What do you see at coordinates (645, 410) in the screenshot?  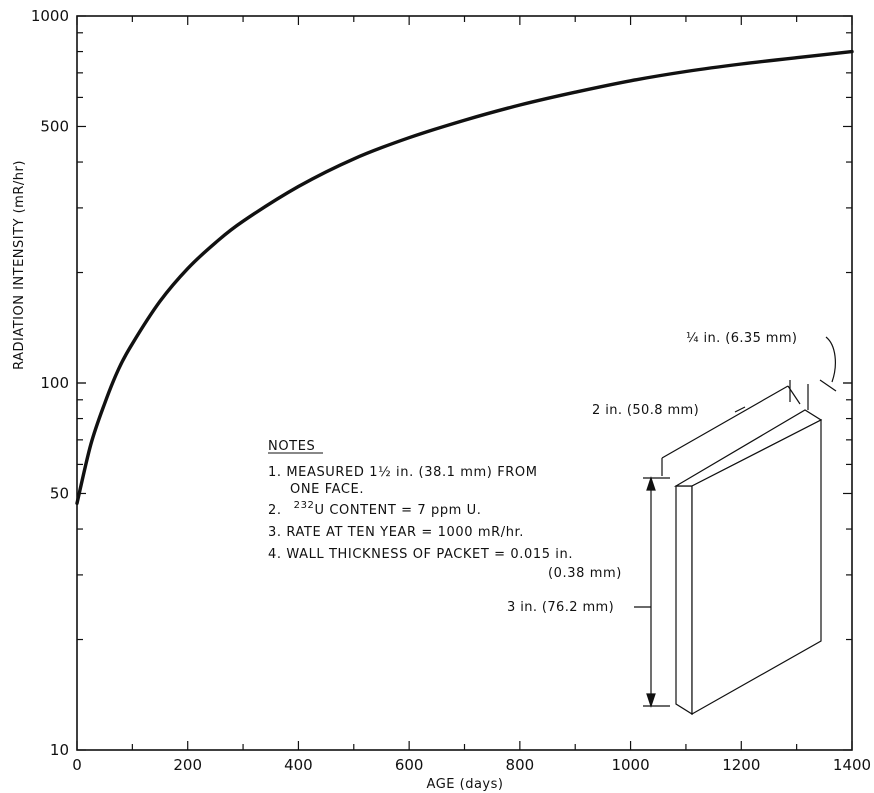 I see `width-label: 2 in. (50.8 mm)` at bounding box center [645, 410].